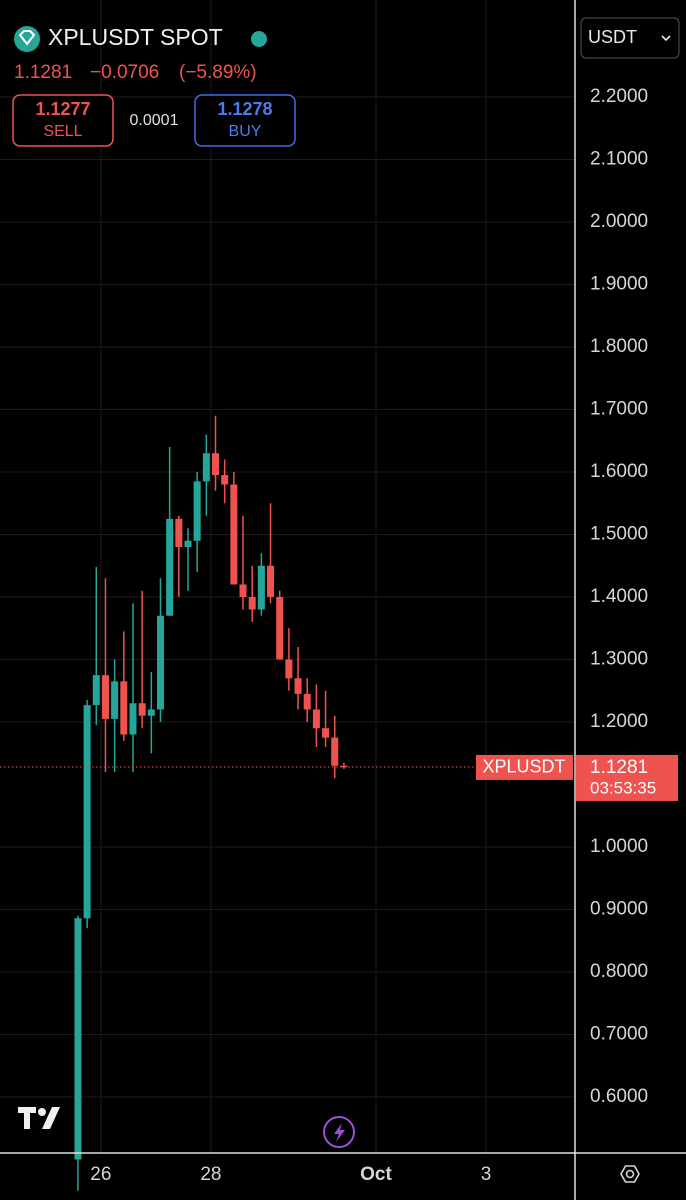  Describe the element at coordinates (666, 38) in the screenshot. I see `dropdown-caret` at that location.